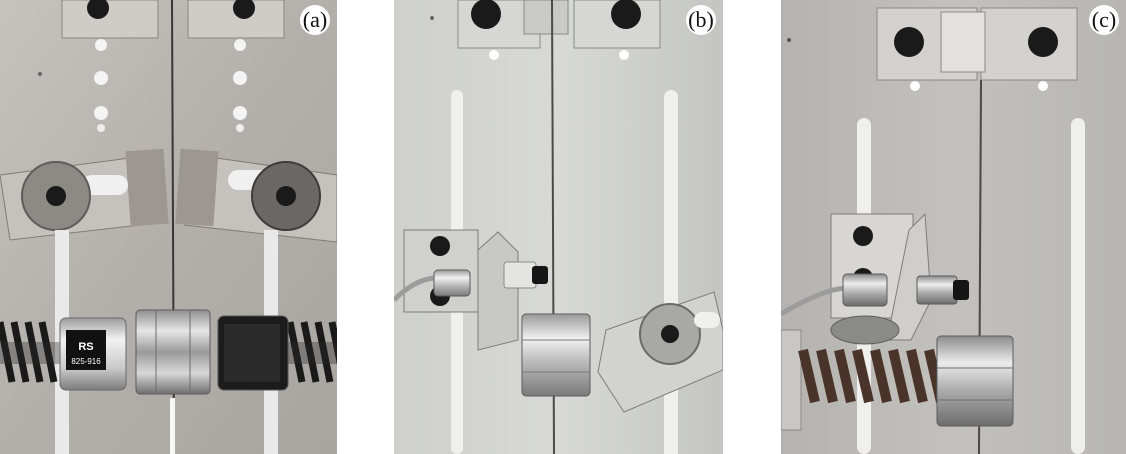 The width and height of the screenshot is (1126, 454). What do you see at coordinates (1104, 20) in the screenshot?
I see `panel-label-c: (c)` at bounding box center [1104, 20].